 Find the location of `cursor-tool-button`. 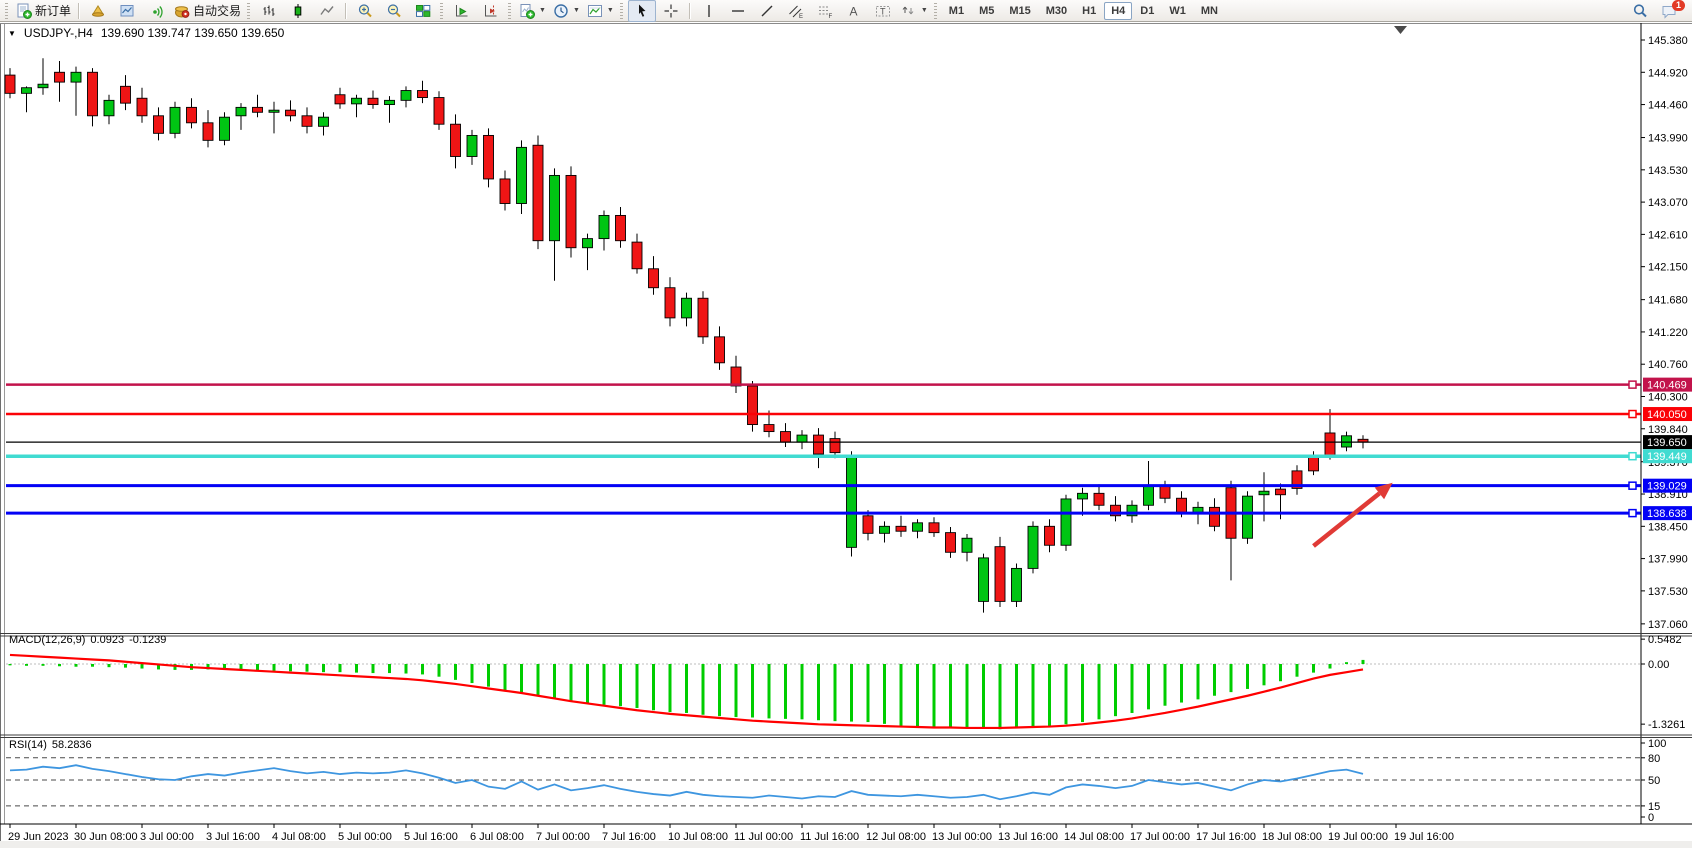

cursor-tool-button is located at coordinates (641, 11).